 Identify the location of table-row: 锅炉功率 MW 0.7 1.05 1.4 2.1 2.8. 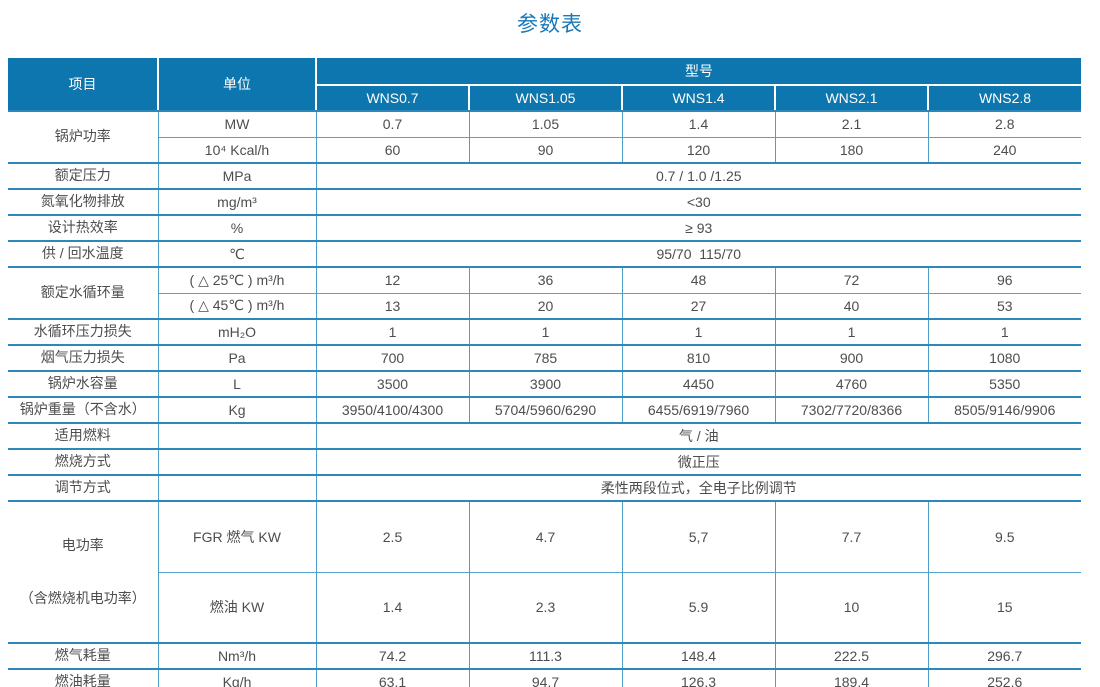
(545, 136).